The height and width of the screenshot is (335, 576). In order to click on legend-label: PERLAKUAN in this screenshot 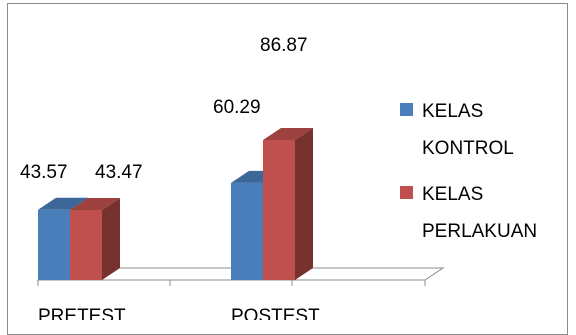, I will do `click(479, 231)`.